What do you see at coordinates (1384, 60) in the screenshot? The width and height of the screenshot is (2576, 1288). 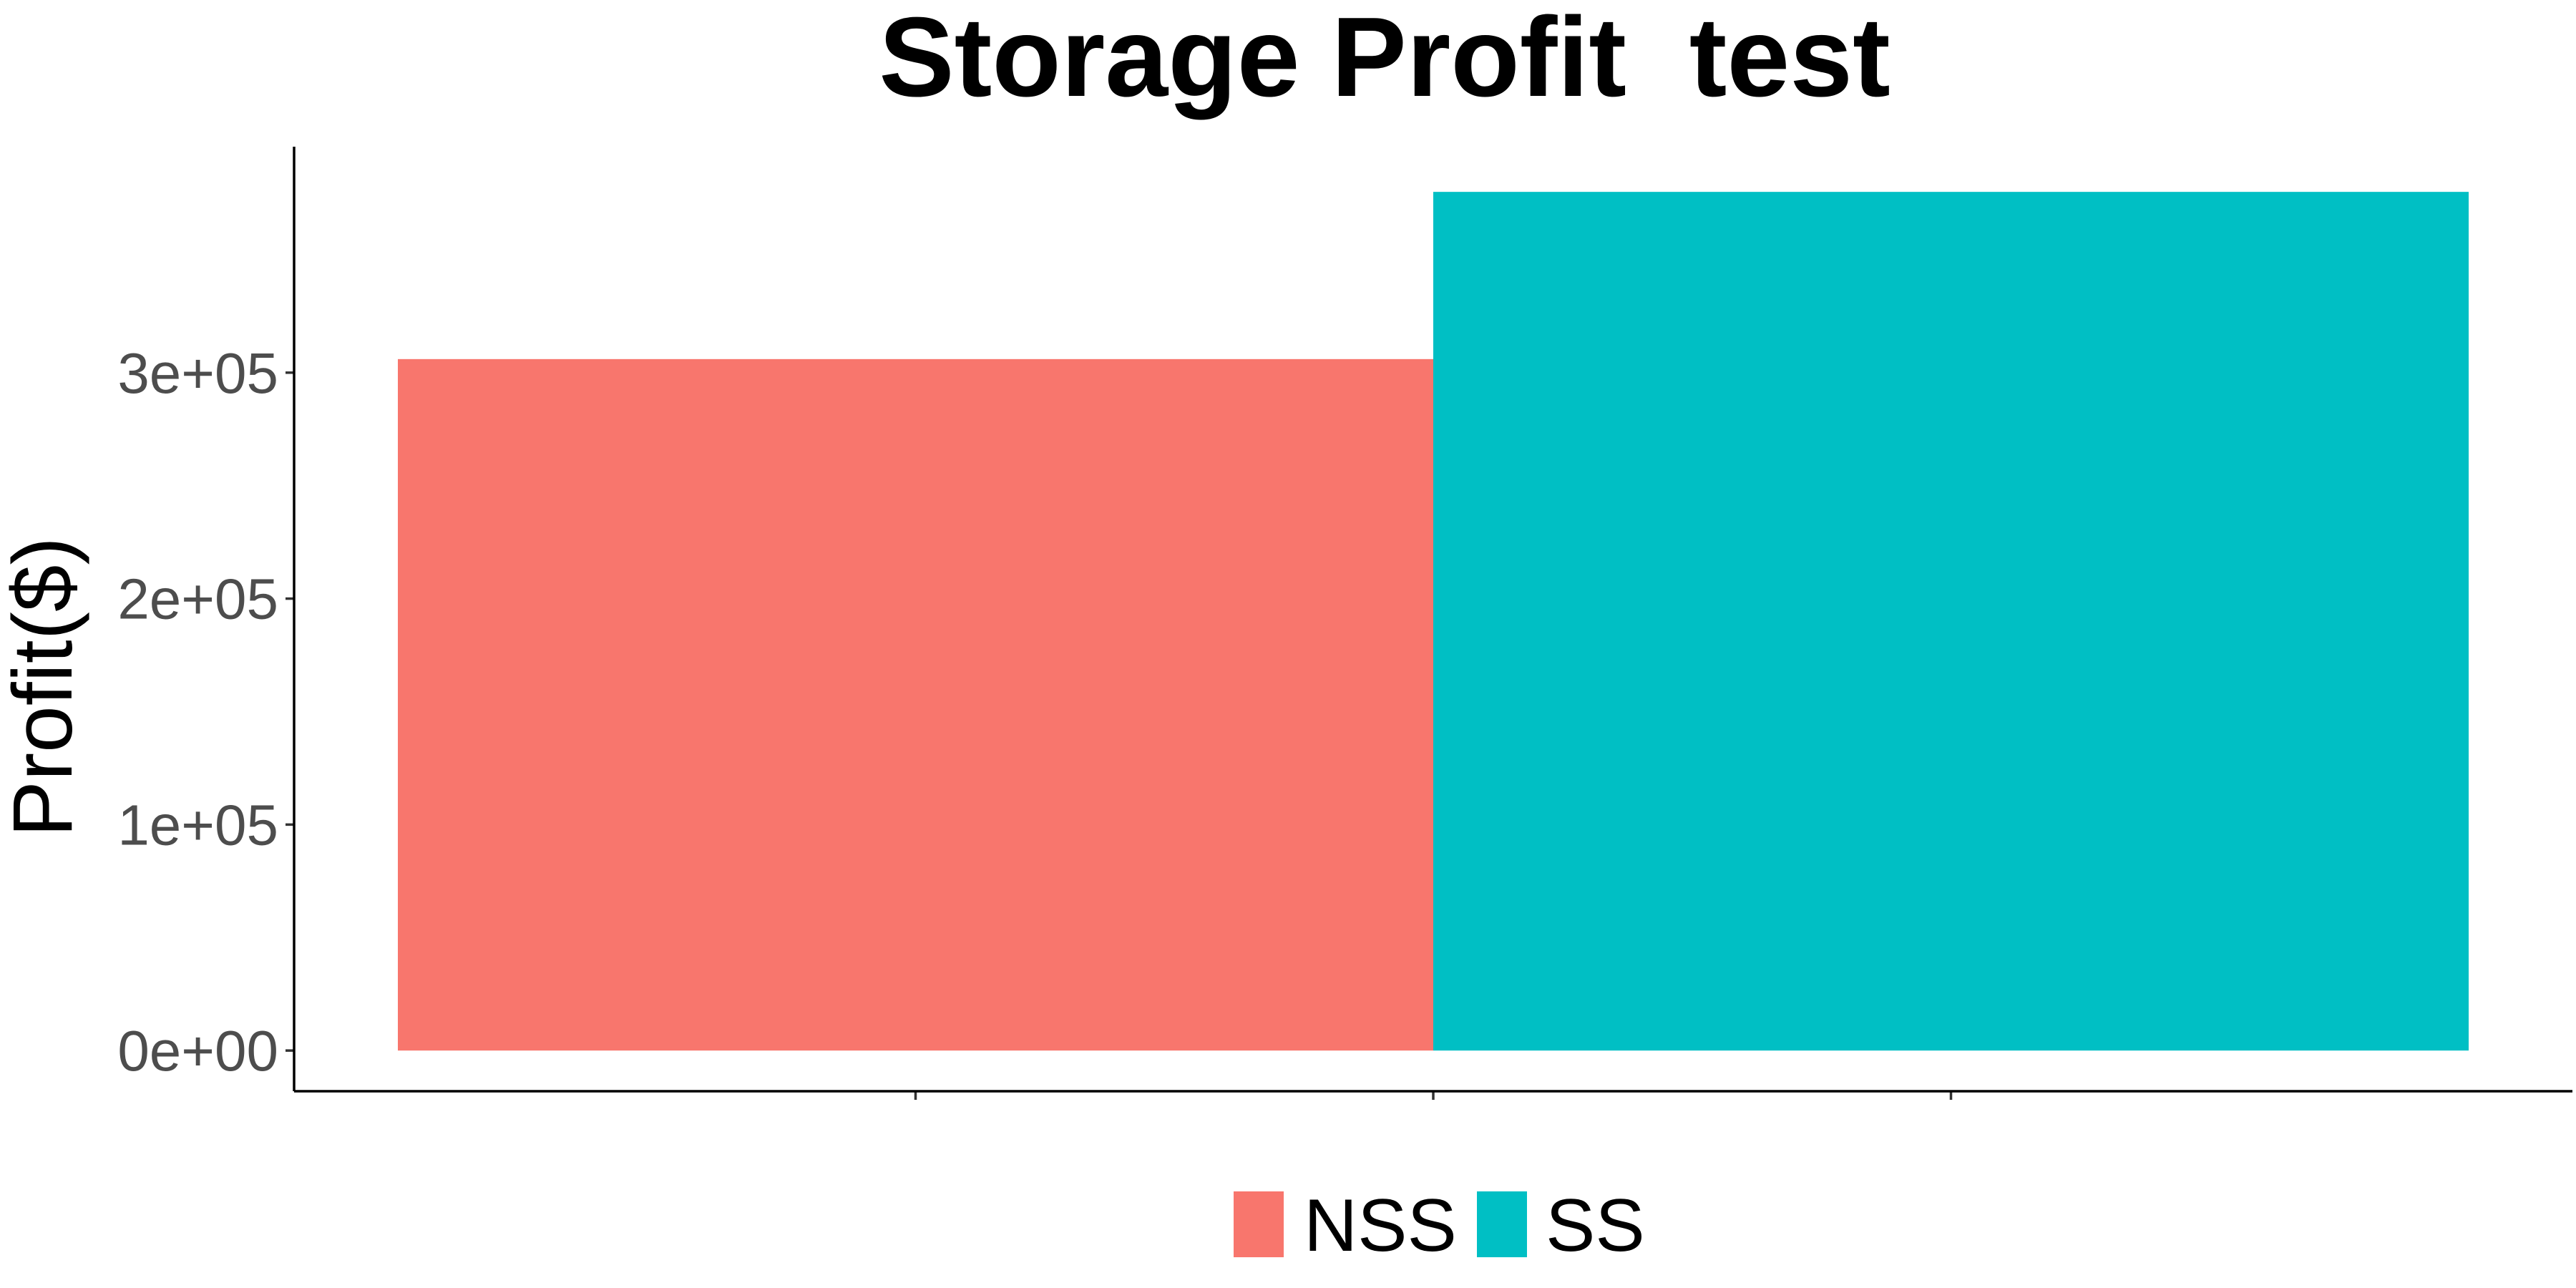 I see `chart-title: Storage Profit test` at bounding box center [1384, 60].